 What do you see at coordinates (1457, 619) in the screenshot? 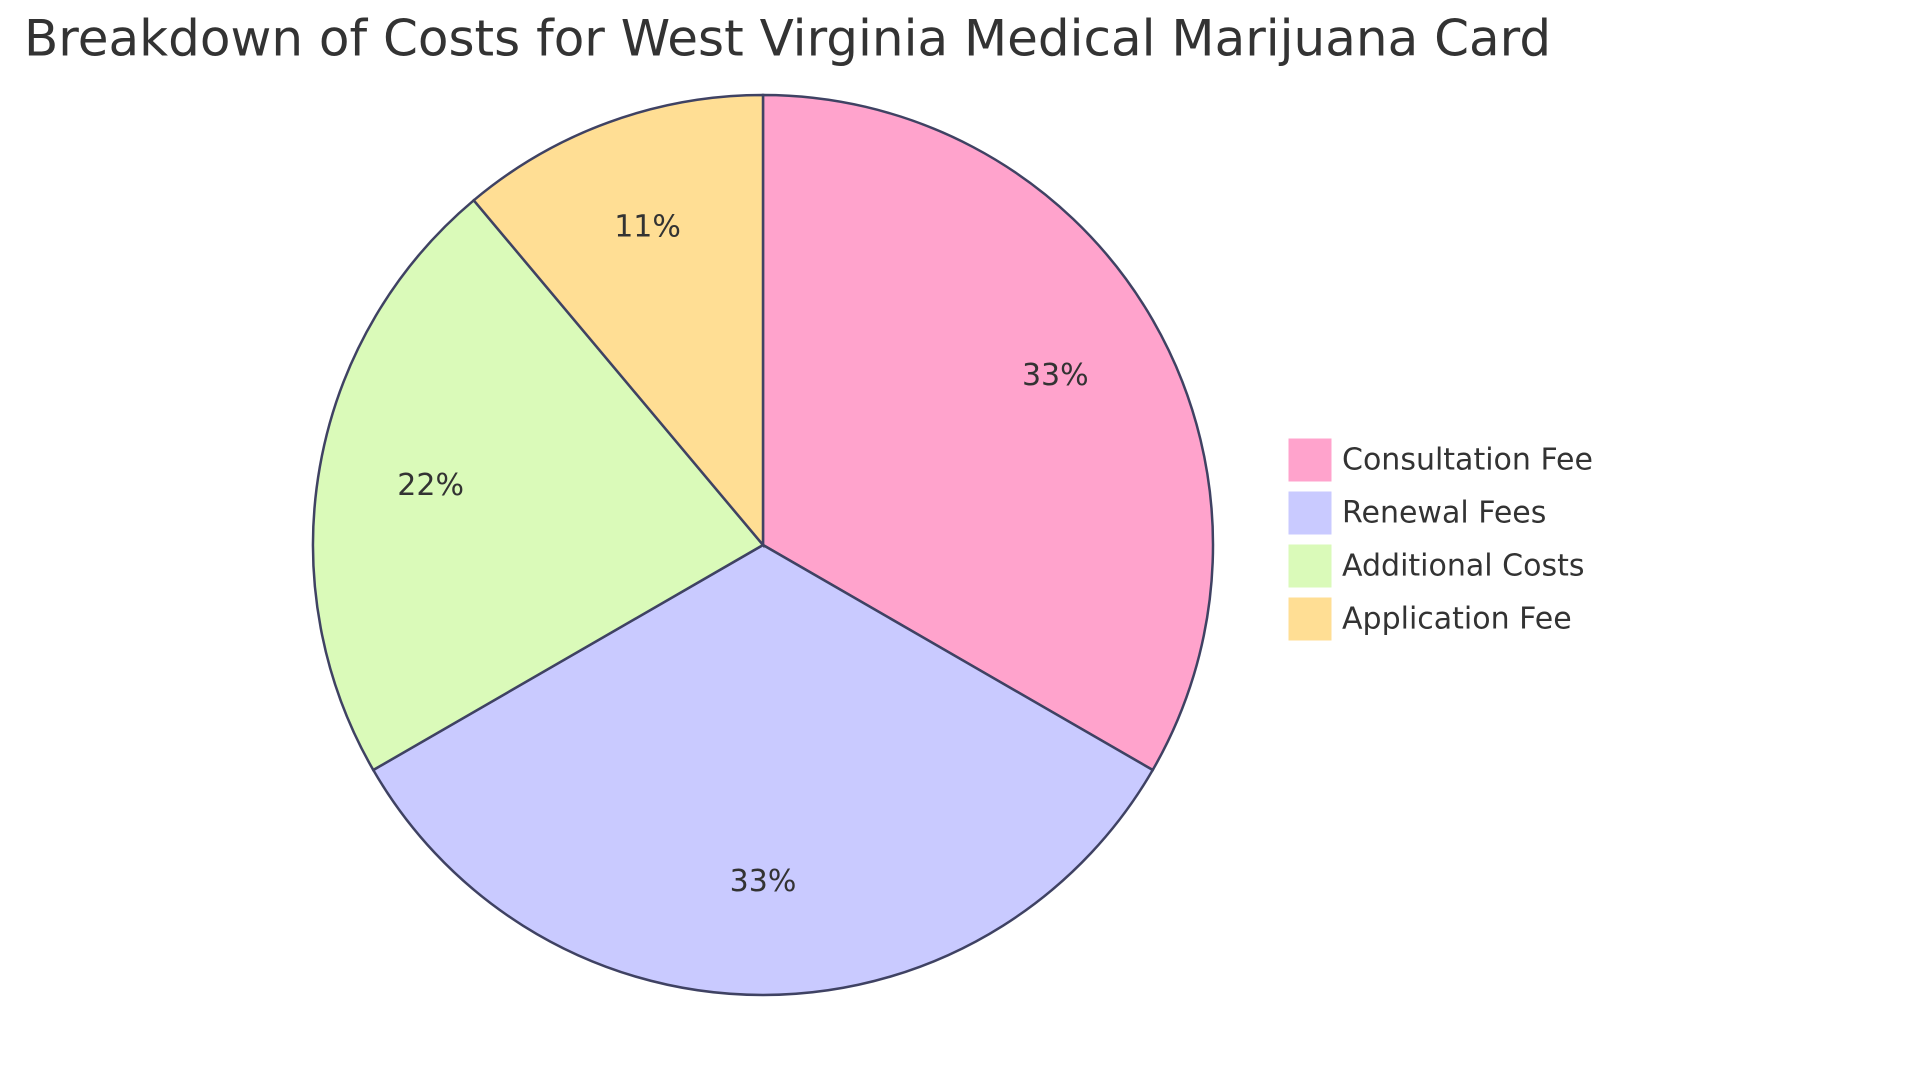
I see `legend-text: Application Fee` at bounding box center [1457, 619].